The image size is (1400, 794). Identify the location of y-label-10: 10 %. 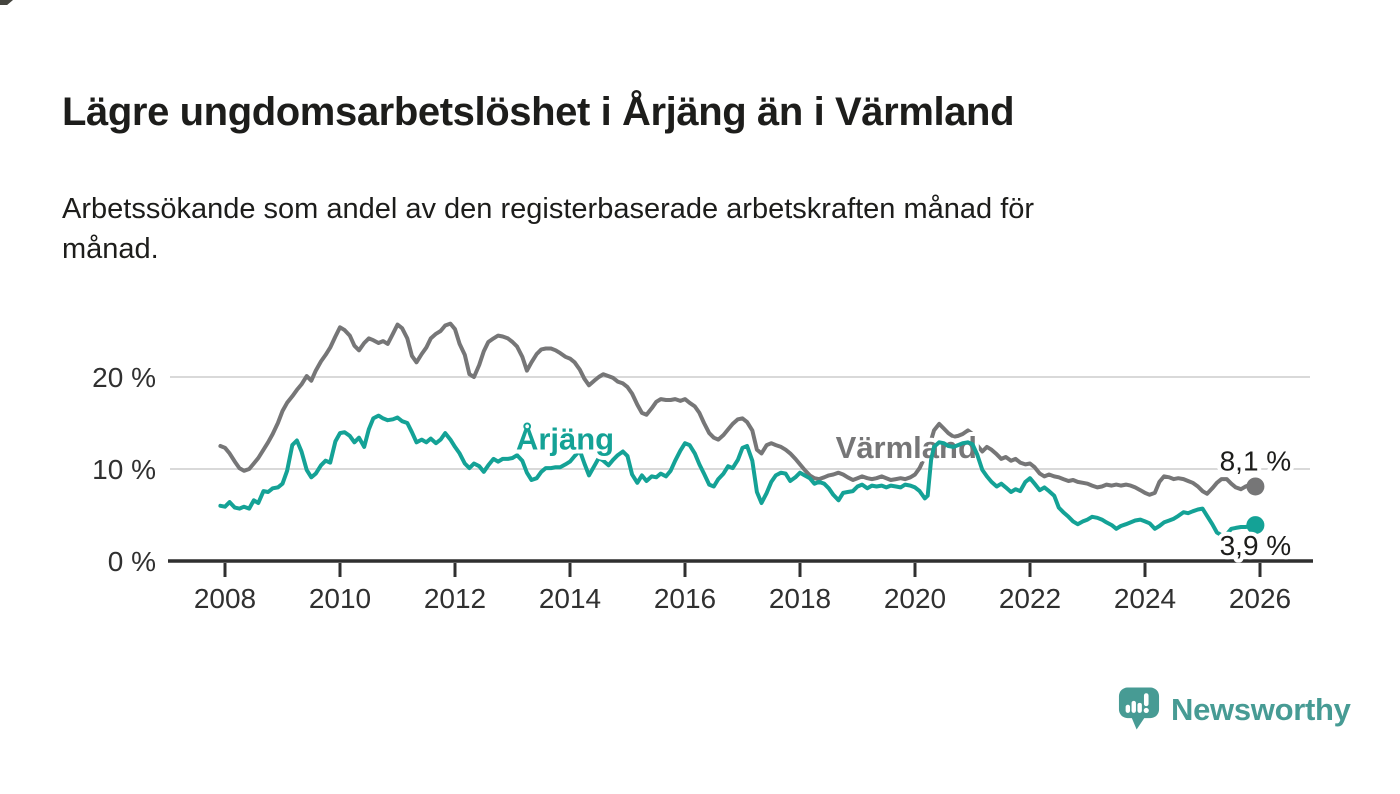
(124, 469).